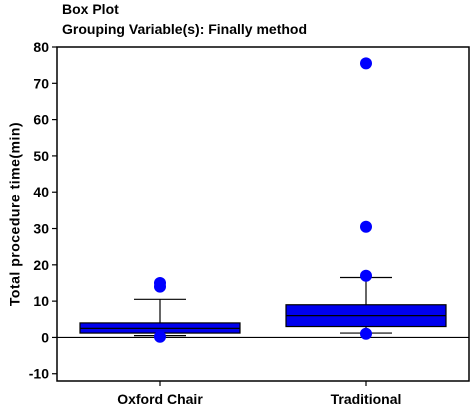 The width and height of the screenshot is (474, 409). Describe the element at coordinates (39, 374) in the screenshot. I see `y-tick-label: -10` at that location.